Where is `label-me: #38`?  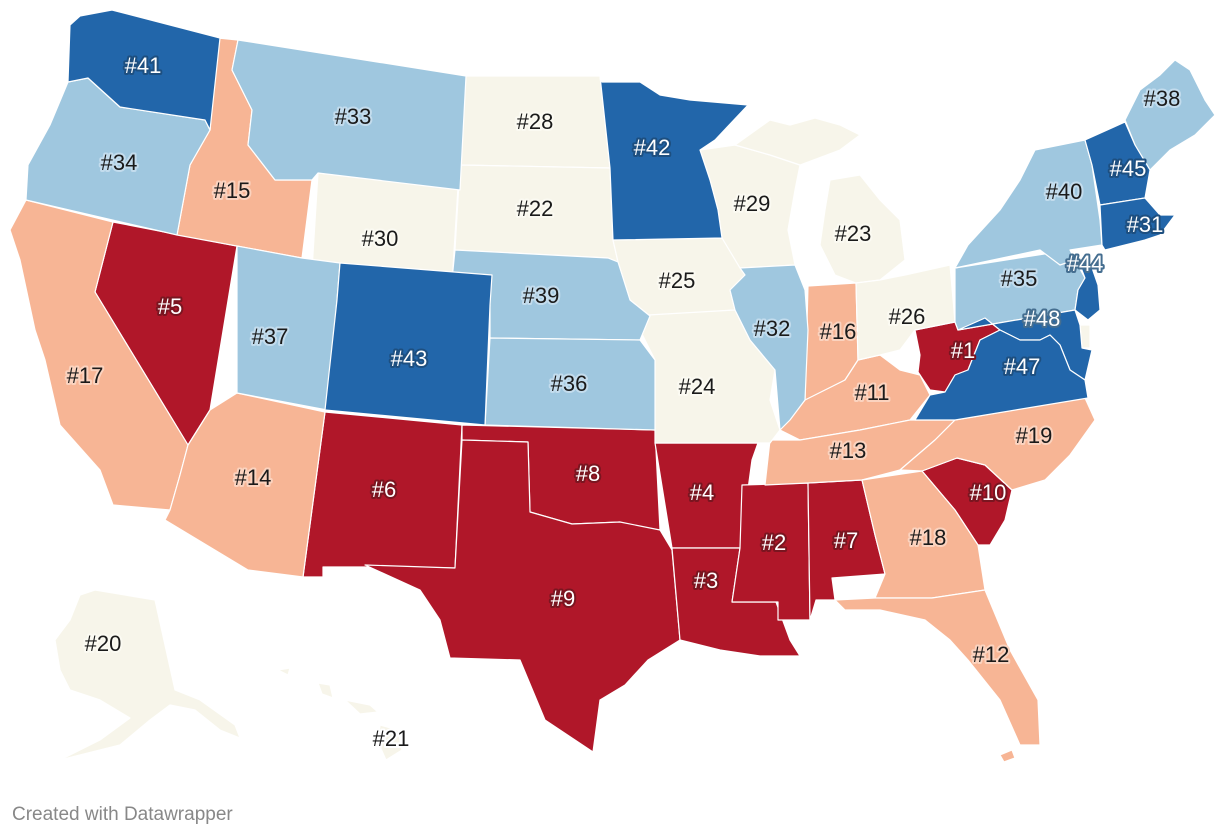
label-me: #38 is located at coordinates (1162, 98).